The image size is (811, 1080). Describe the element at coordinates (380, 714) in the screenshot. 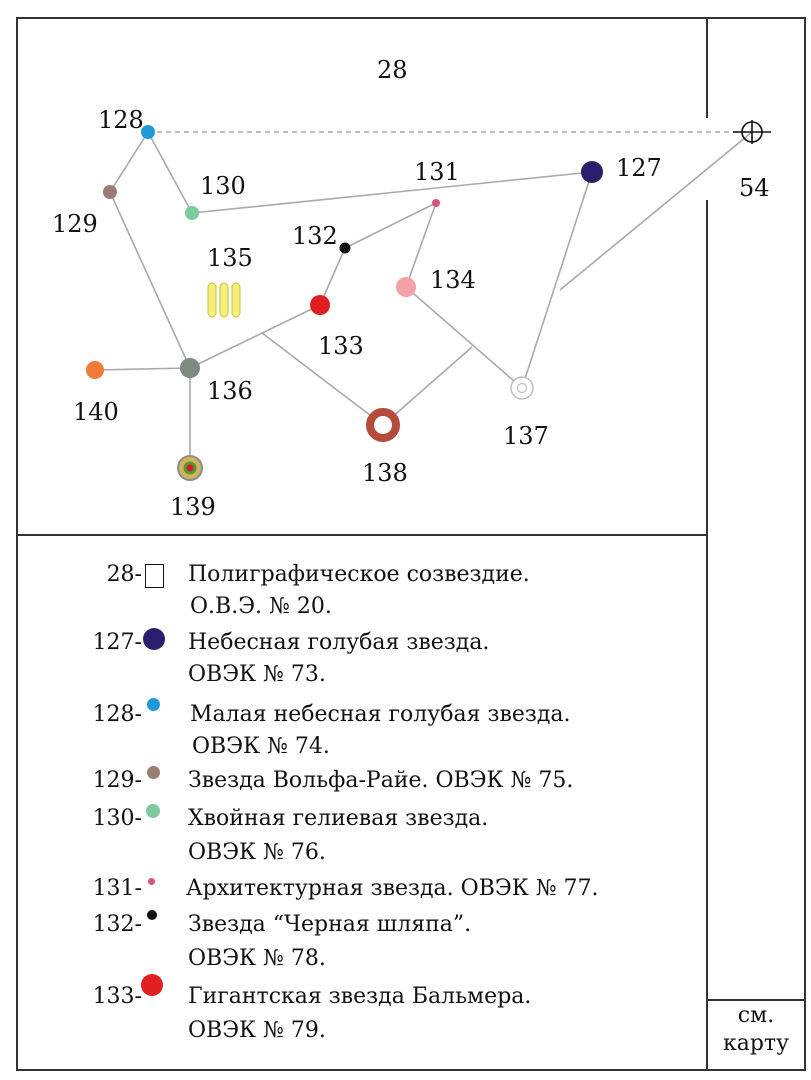

I see `legend-title: Малая небесная голубая звезда.` at that location.